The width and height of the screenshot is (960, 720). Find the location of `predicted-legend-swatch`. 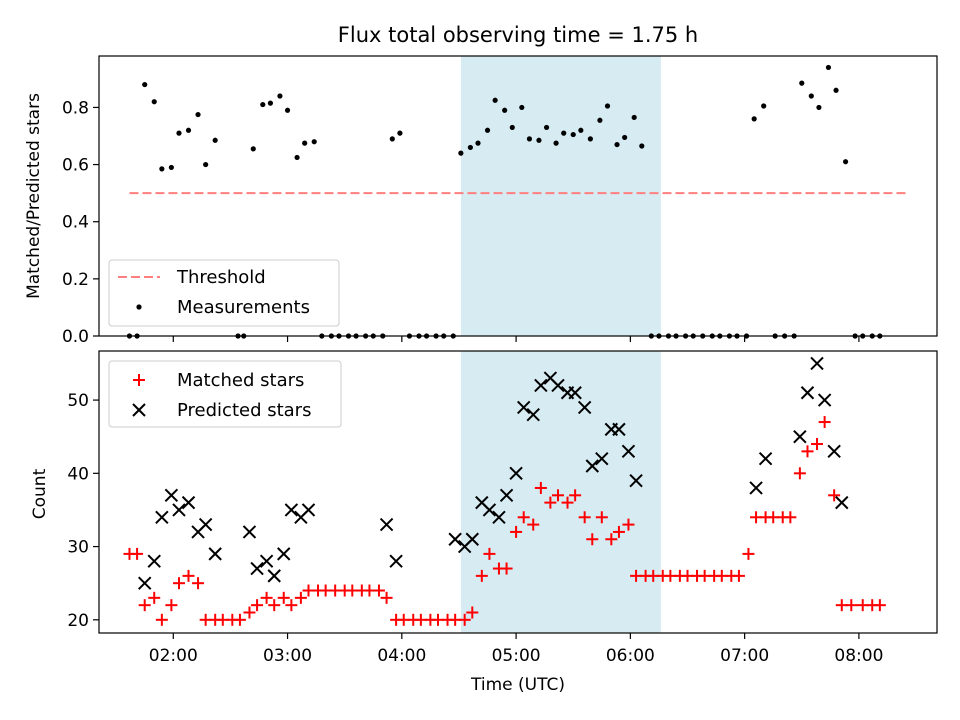

predicted-legend-swatch is located at coordinates (139, 410).